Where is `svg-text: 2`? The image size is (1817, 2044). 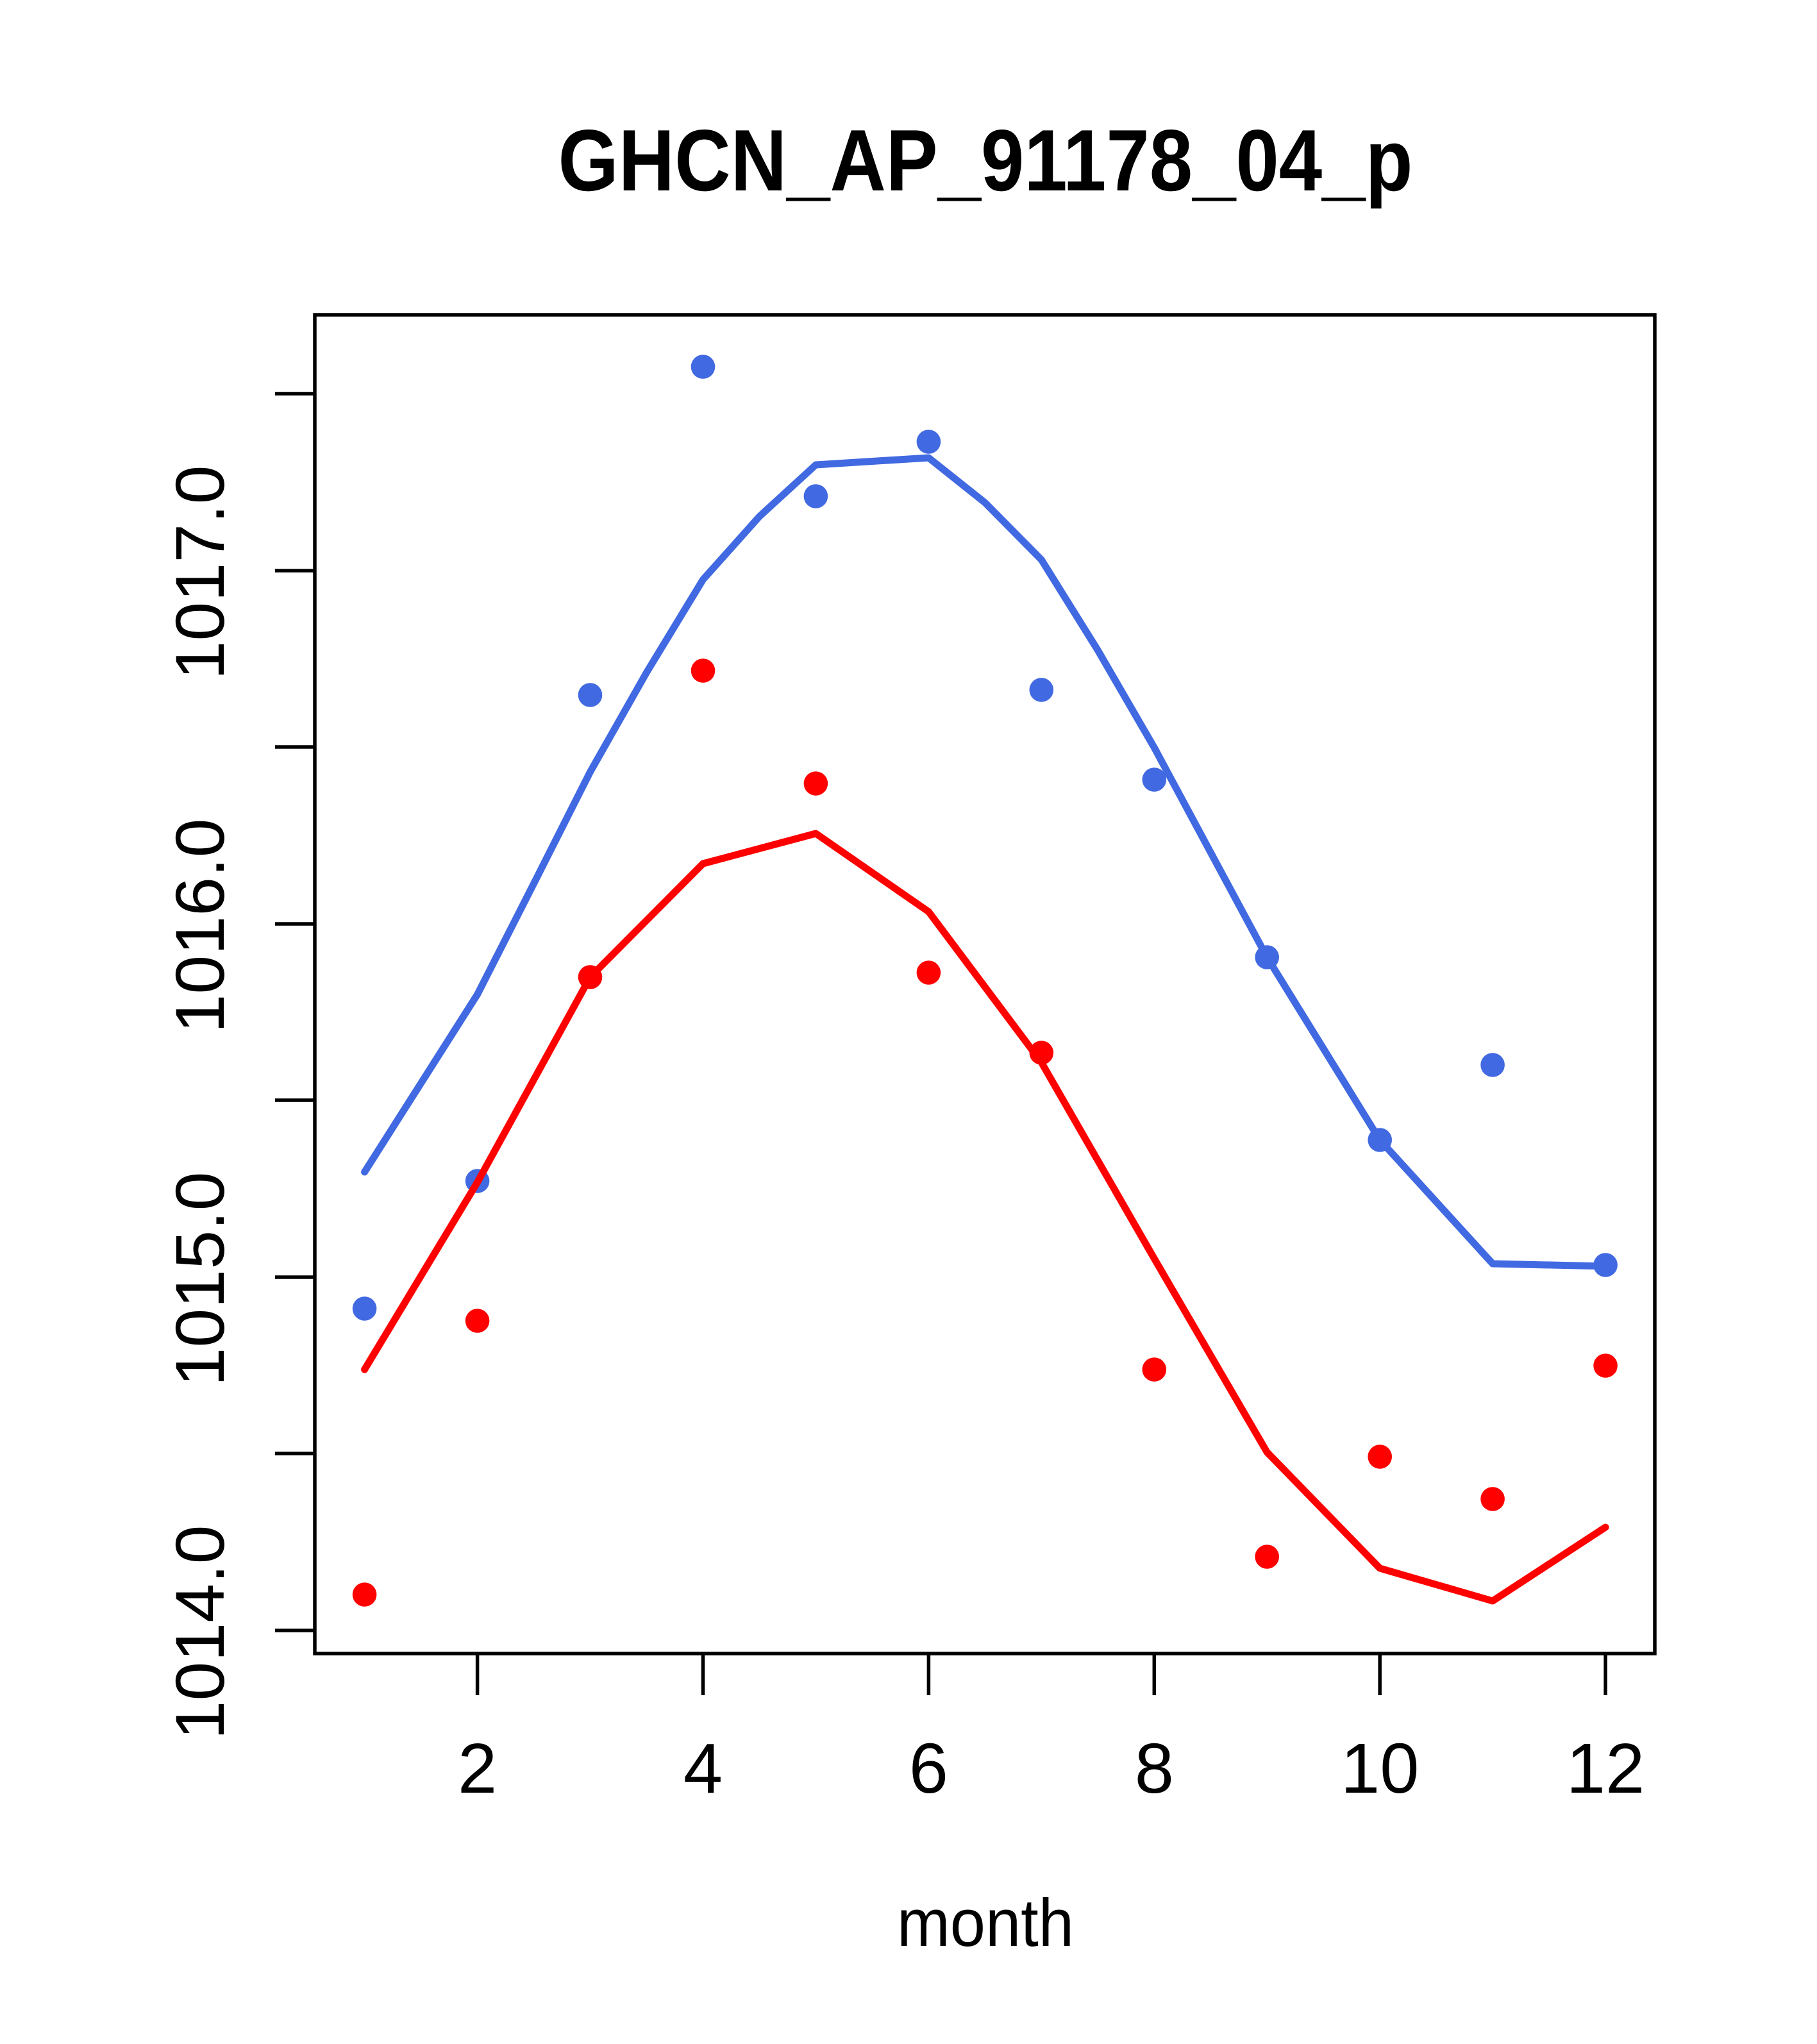
svg-text: 2 is located at coordinates (477, 1768).